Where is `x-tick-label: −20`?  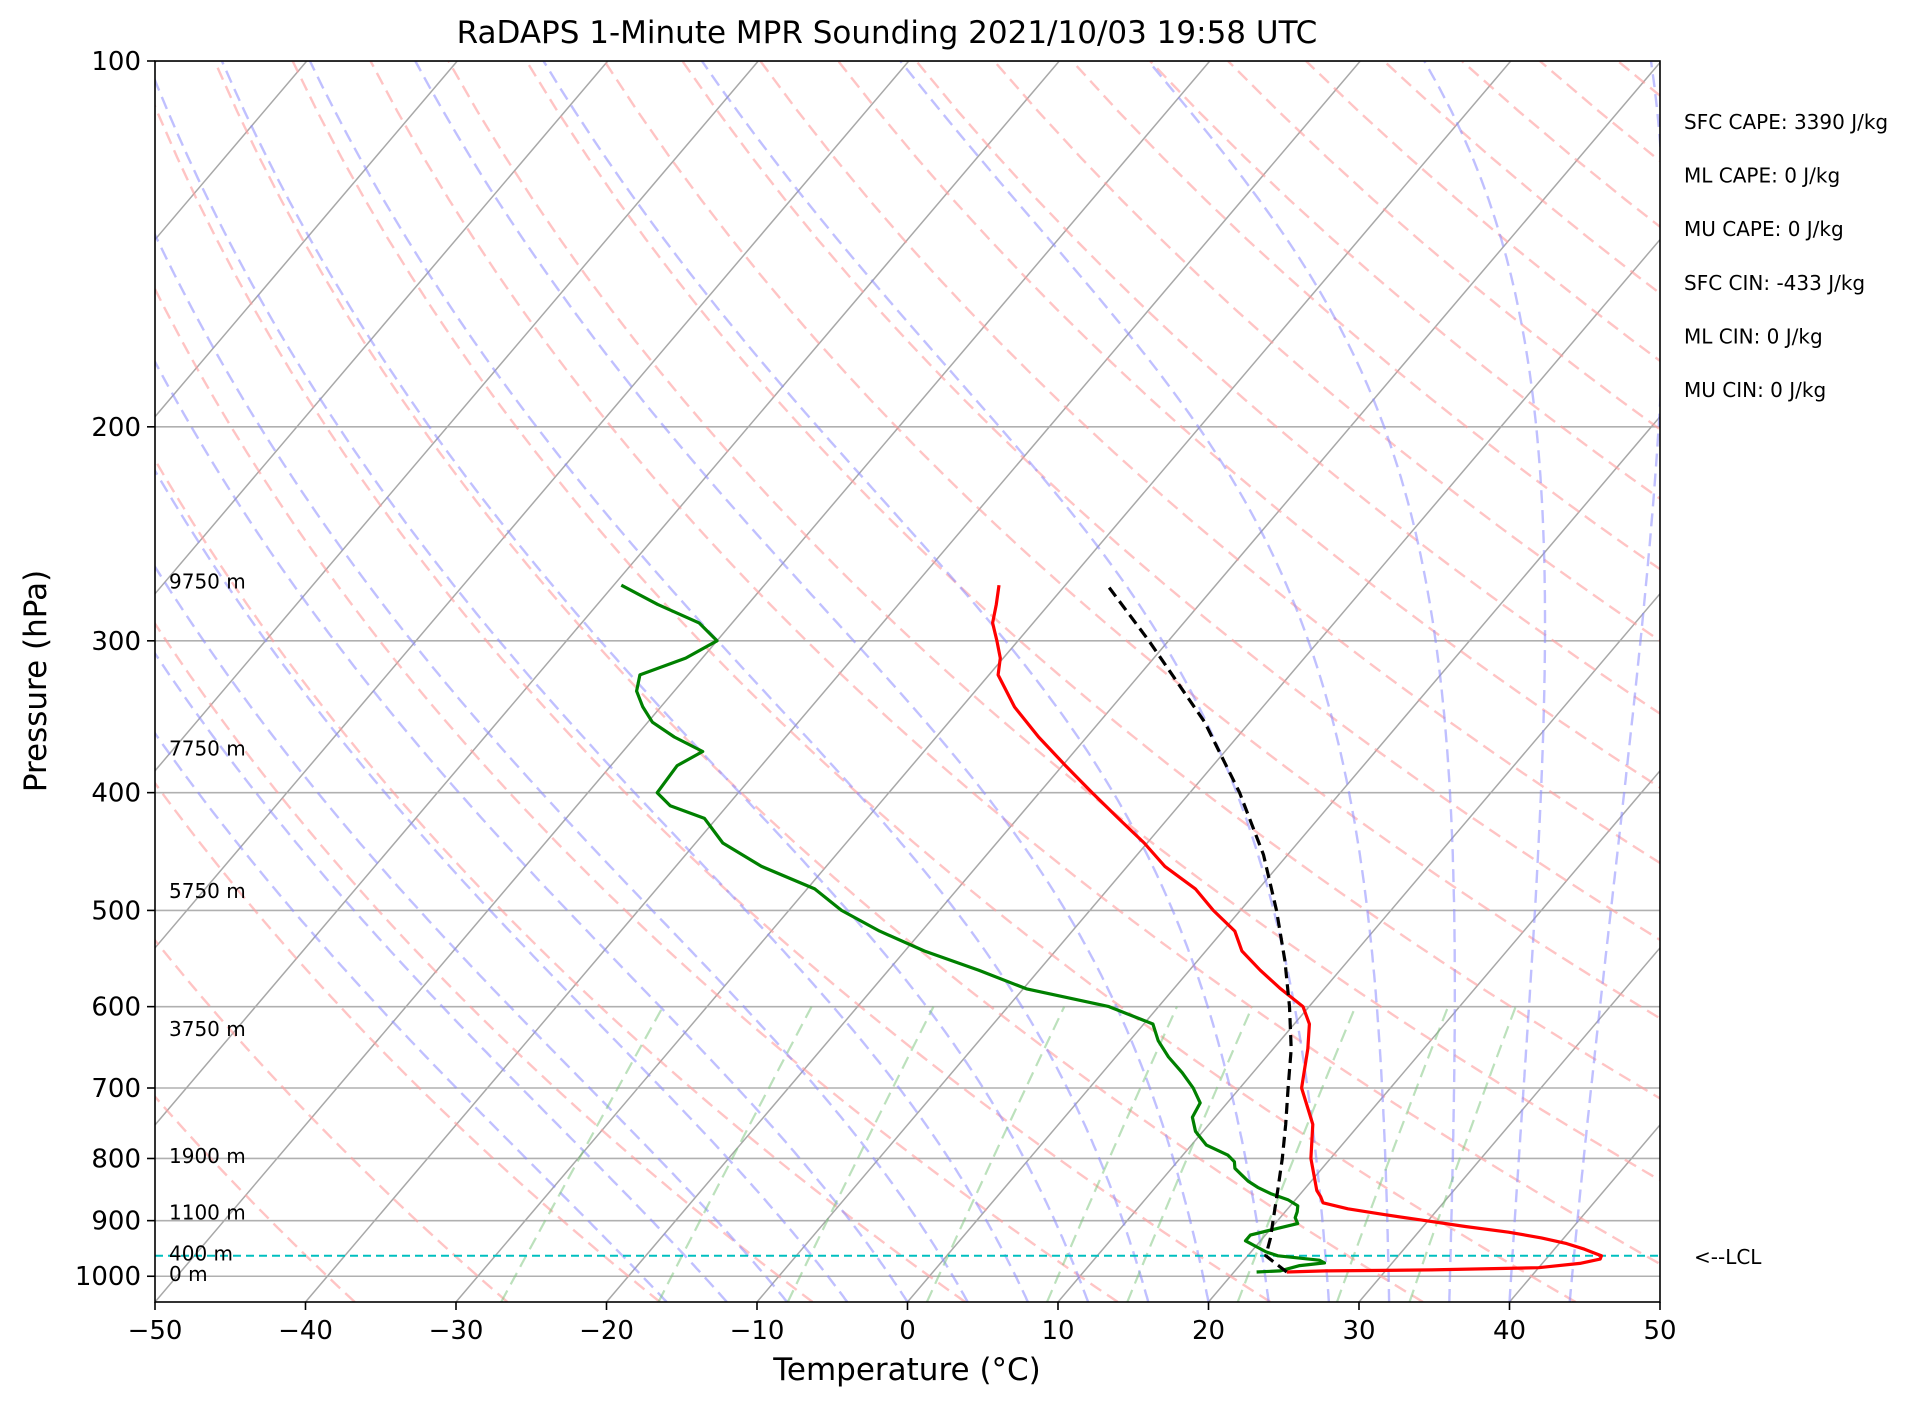 x-tick-label: −20 is located at coordinates (606, 1331).